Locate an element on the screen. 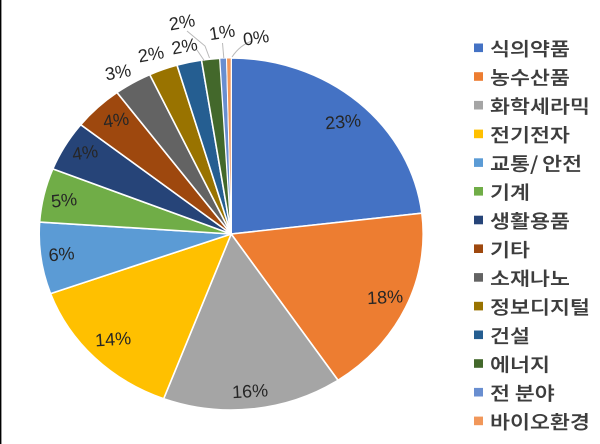 This screenshot has height=444, width=600. svg-text: 18% is located at coordinates (385, 297).